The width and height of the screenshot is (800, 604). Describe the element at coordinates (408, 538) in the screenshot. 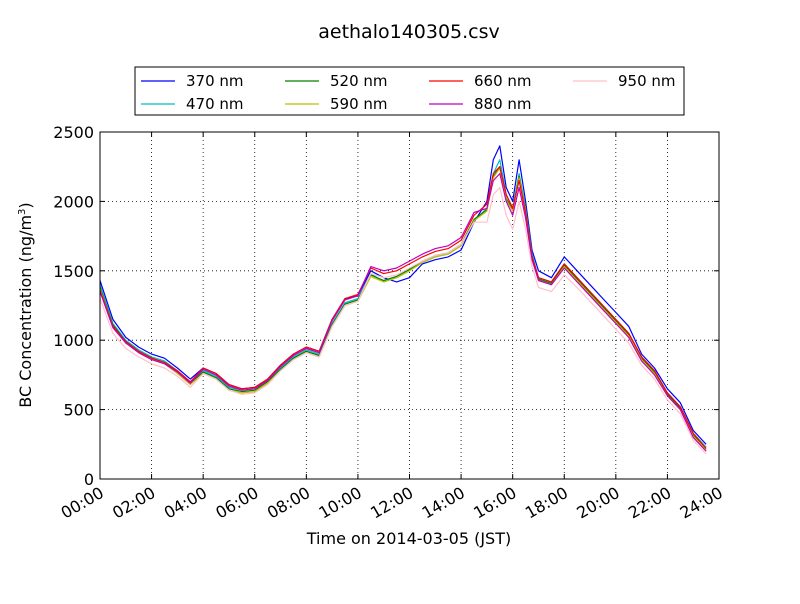

I see `x-axis-label: Time on 2014-03-05 (JST)` at that location.